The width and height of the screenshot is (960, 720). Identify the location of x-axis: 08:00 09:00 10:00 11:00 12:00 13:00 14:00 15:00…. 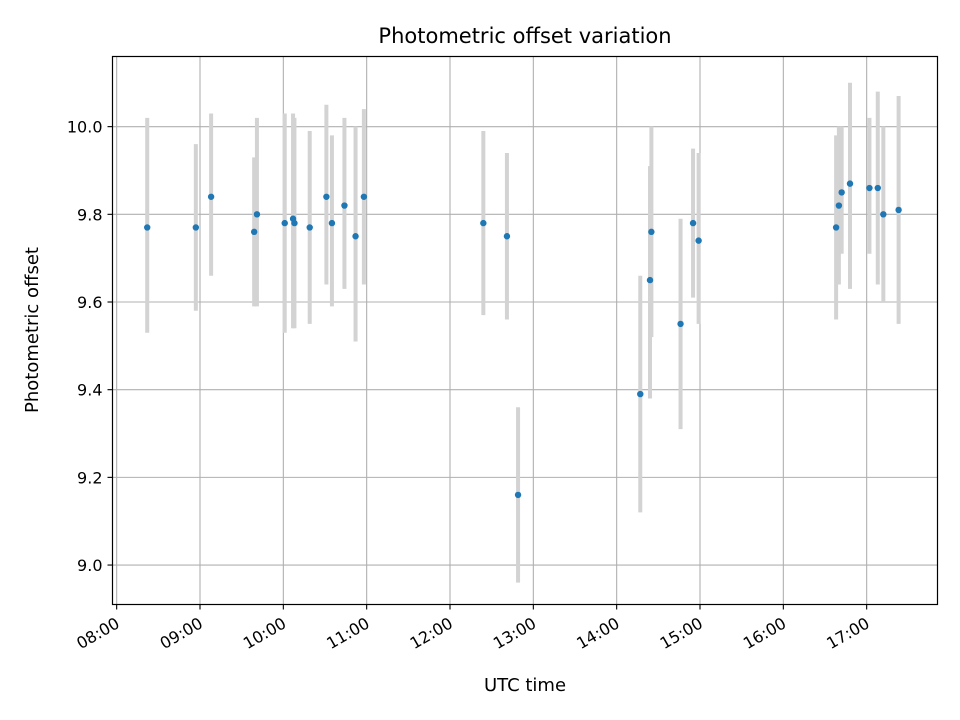
(473, 628).